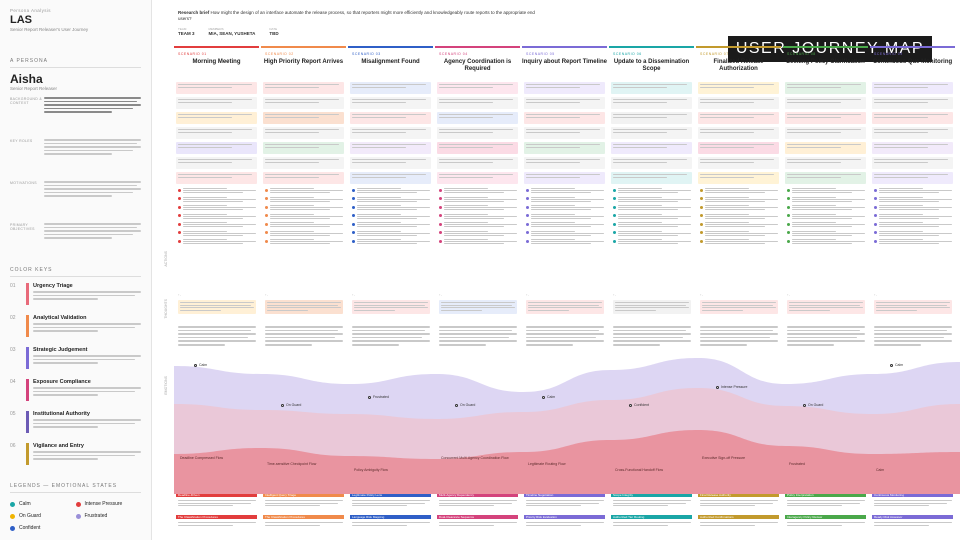 The image size is (960, 540). What do you see at coordinates (25, 504) in the screenshot?
I see `legend-label: Calm` at bounding box center [25, 504].